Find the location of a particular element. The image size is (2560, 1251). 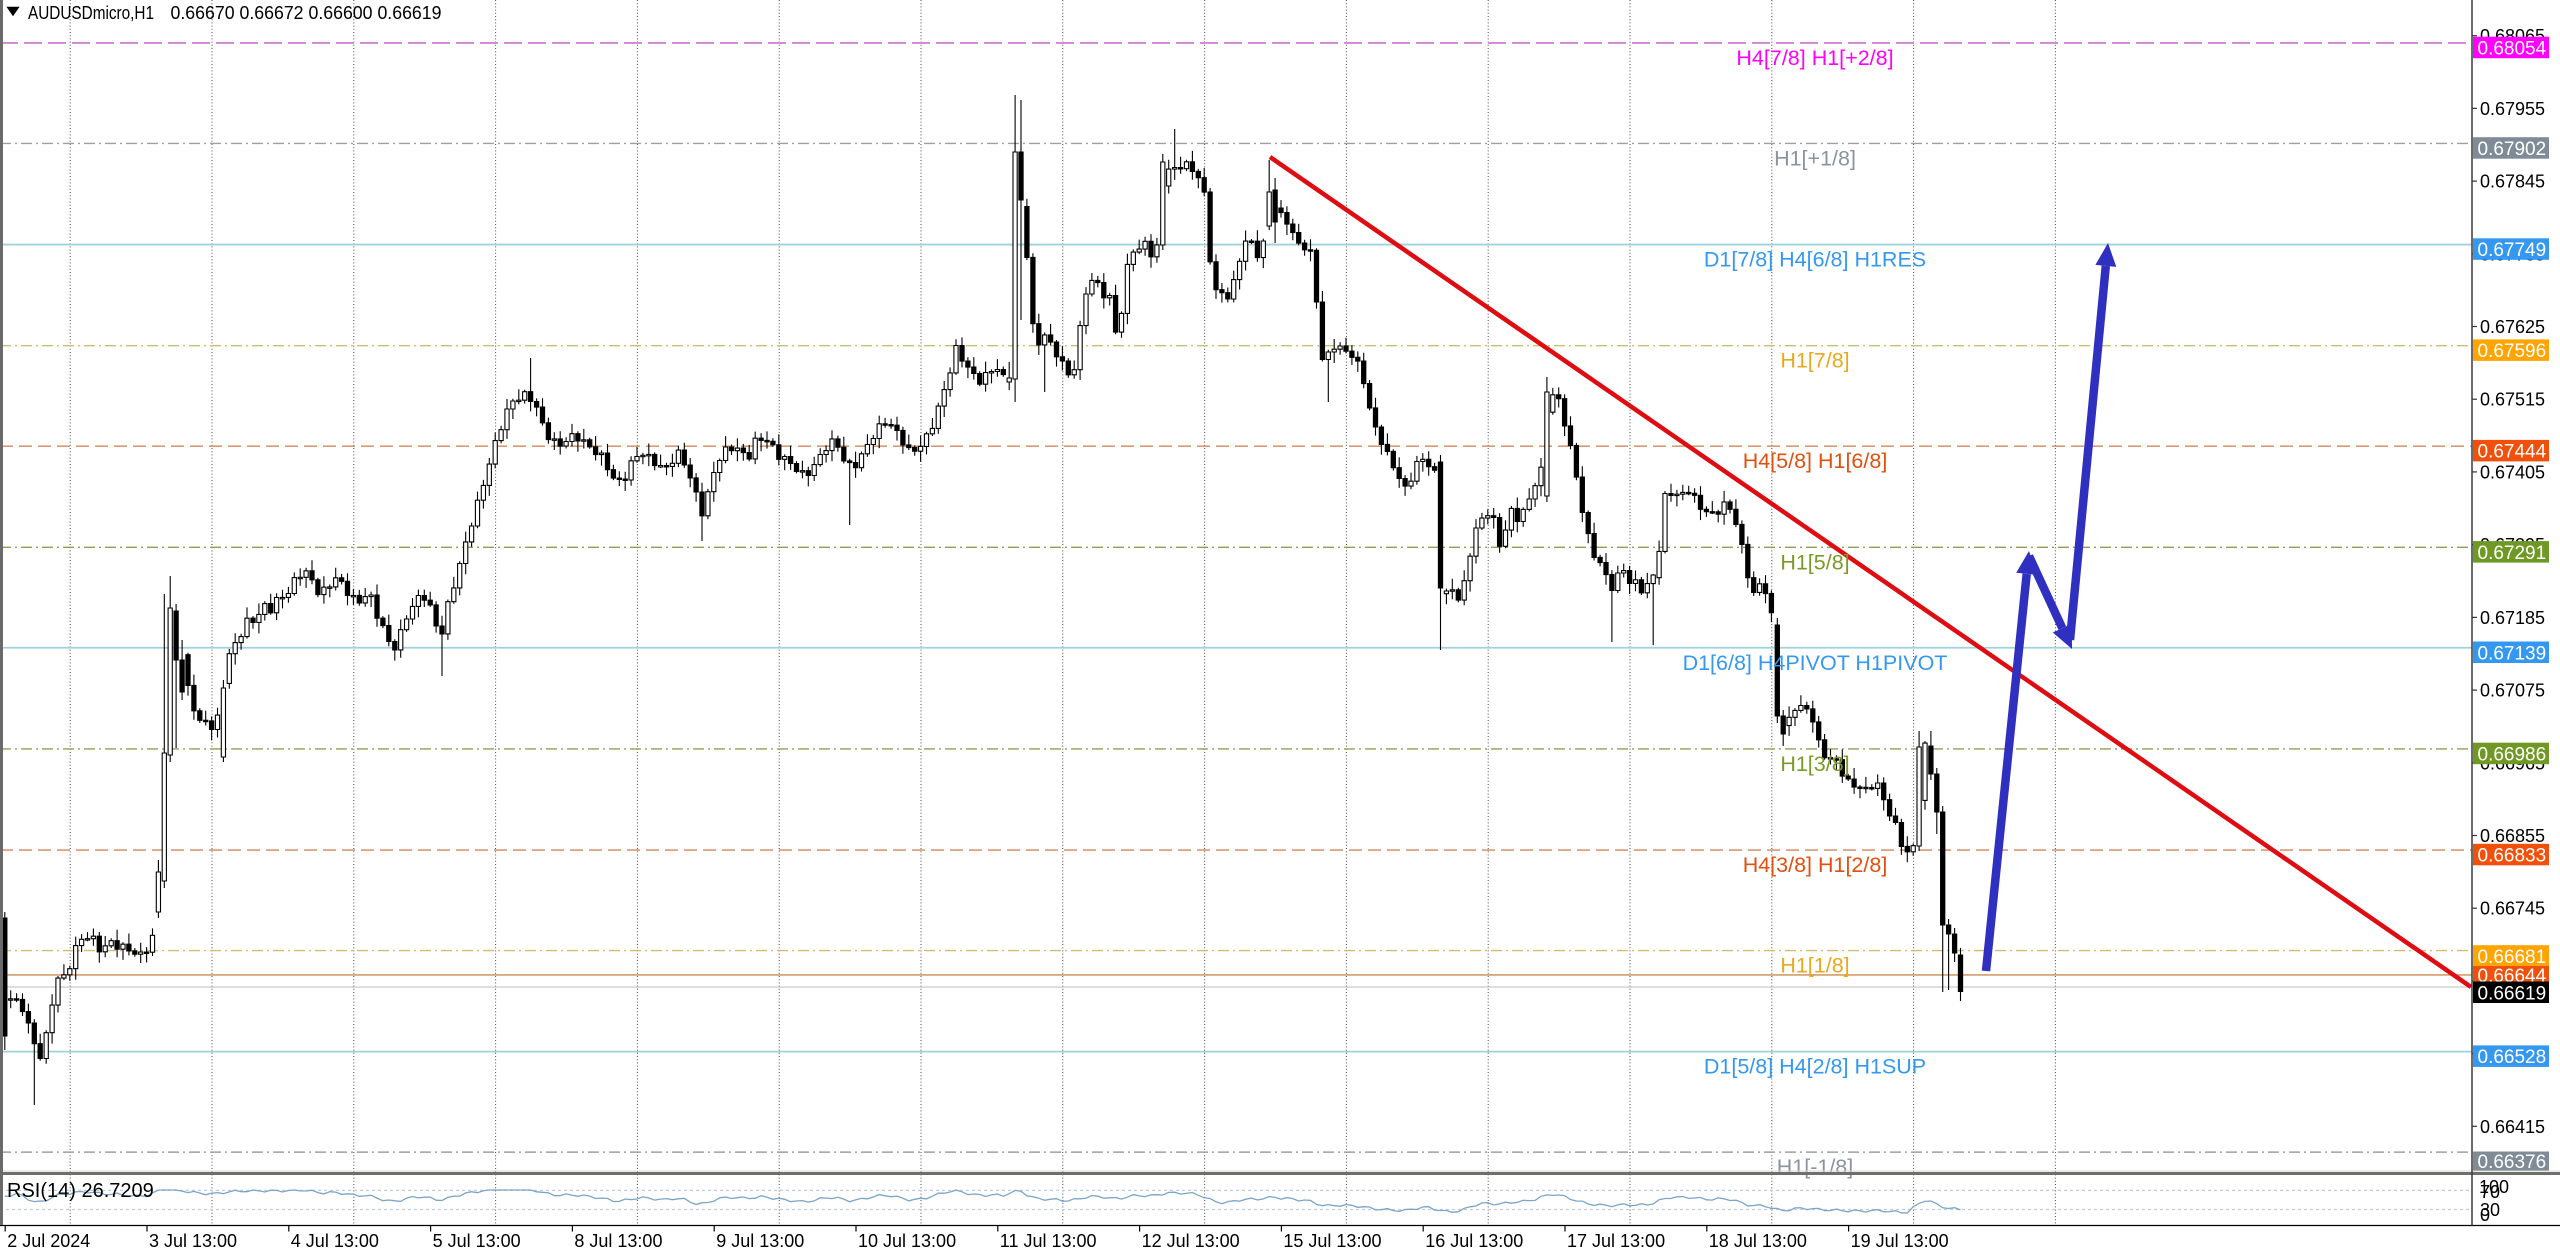

svg-text: 0.66681 is located at coordinates (2512, 957).